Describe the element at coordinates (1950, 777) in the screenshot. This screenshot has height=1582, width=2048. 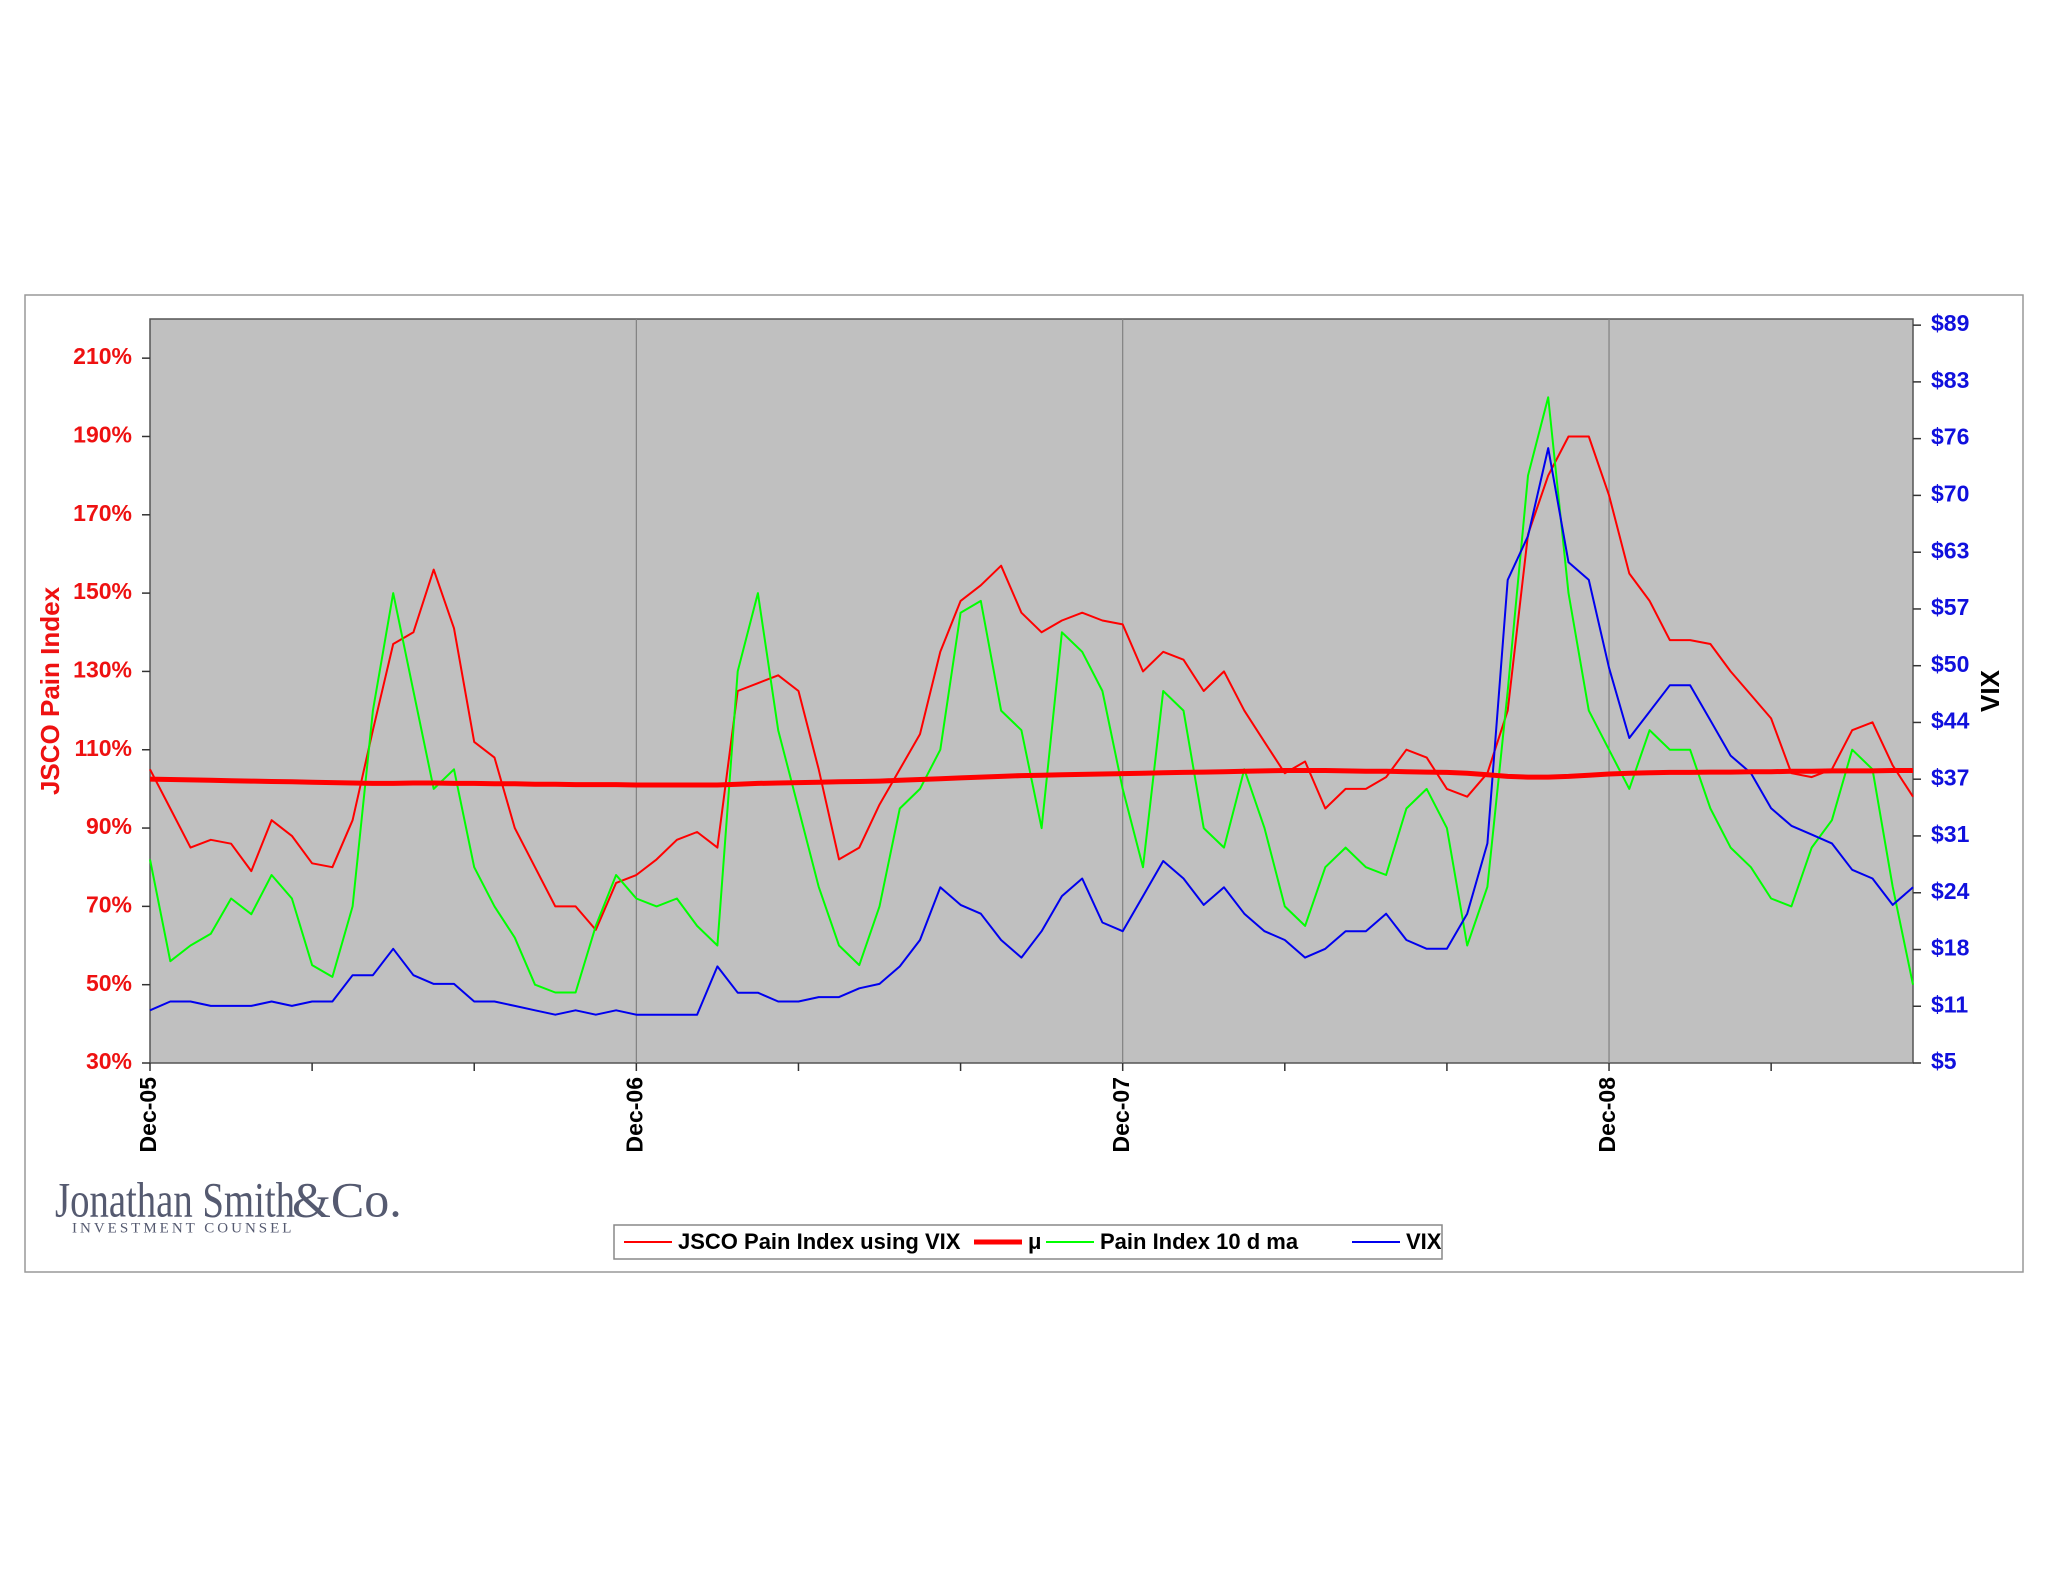
I see `y2-tick-label: $37` at that location.